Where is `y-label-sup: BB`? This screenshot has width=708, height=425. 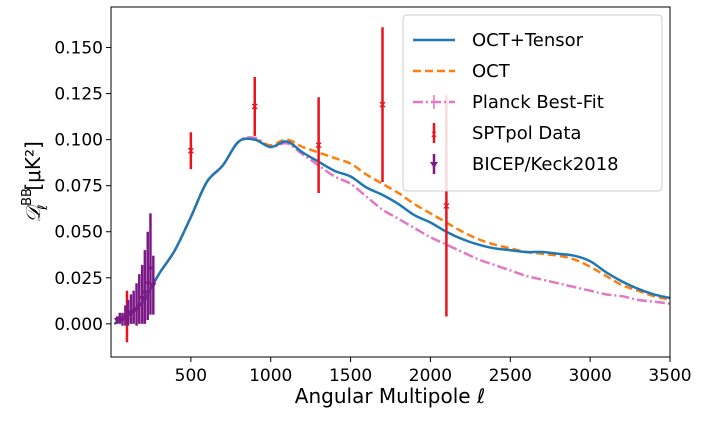 y-label-sup: BB is located at coordinates (27, 197).